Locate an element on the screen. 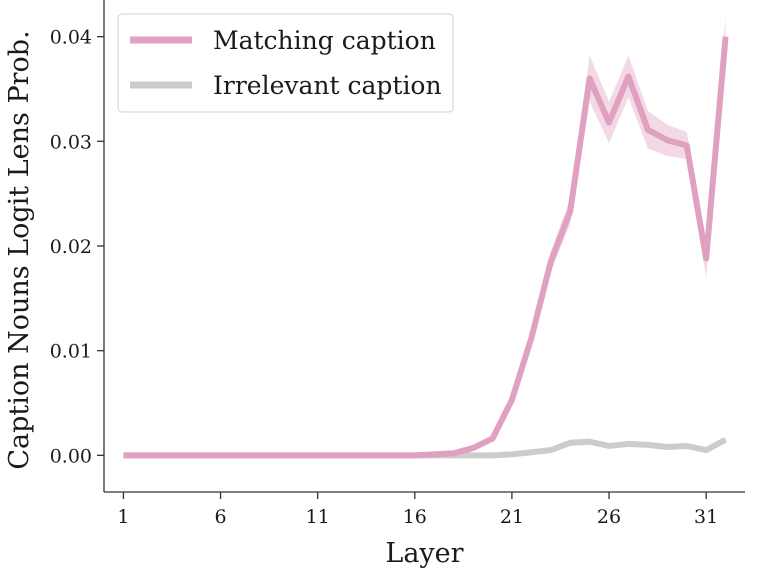  legend-label: Matching caption is located at coordinates (324, 40).